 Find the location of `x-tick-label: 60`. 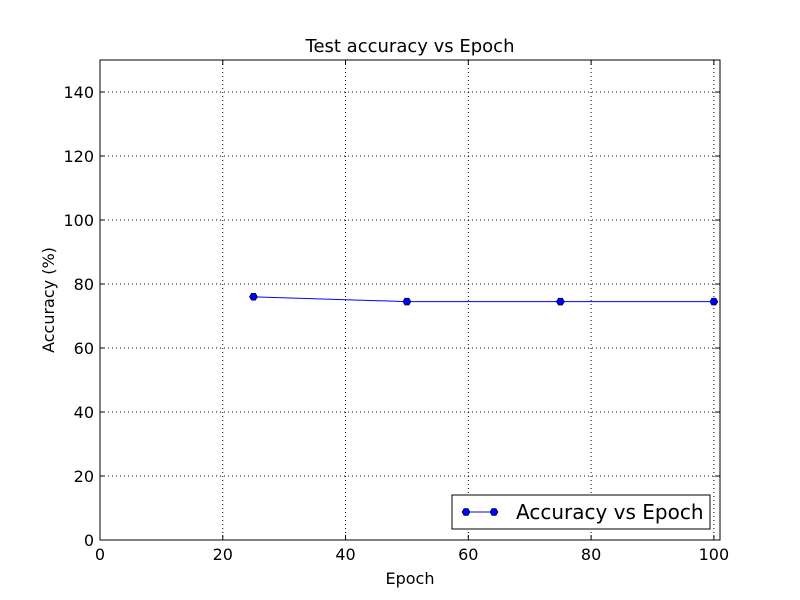

x-tick-label: 60 is located at coordinates (468, 554).